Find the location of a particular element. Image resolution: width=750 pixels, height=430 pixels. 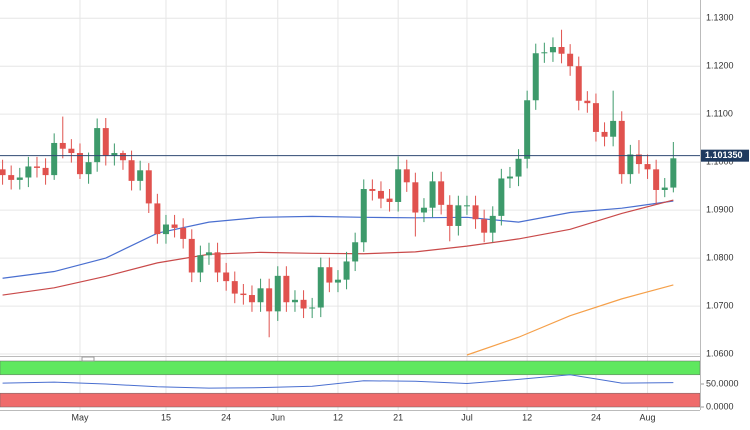

last-price-label: 1.101350 is located at coordinates (724, 155).